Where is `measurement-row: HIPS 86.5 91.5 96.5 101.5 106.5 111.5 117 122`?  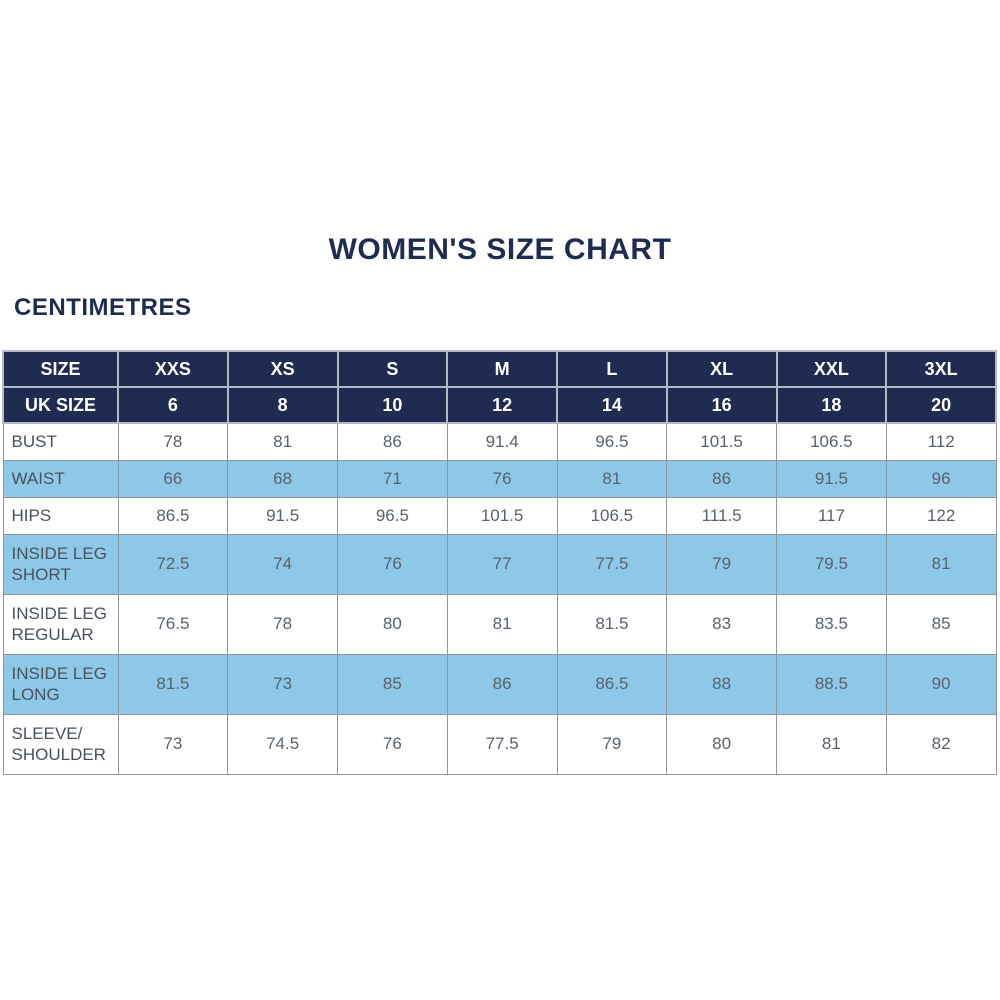 measurement-row: HIPS 86.5 91.5 96.5 101.5 106.5 111.5 117 122 is located at coordinates (499, 515).